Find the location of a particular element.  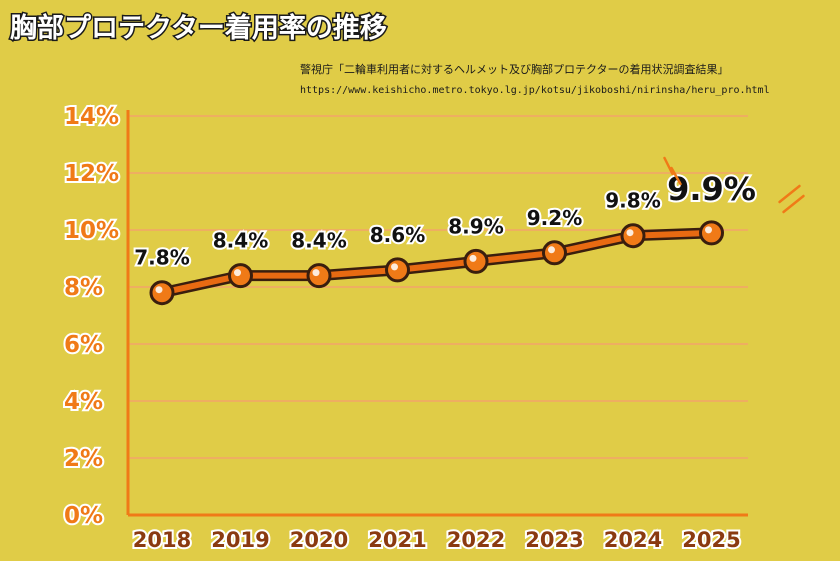

y-tick-label-3: 6% is located at coordinates (83, 345).